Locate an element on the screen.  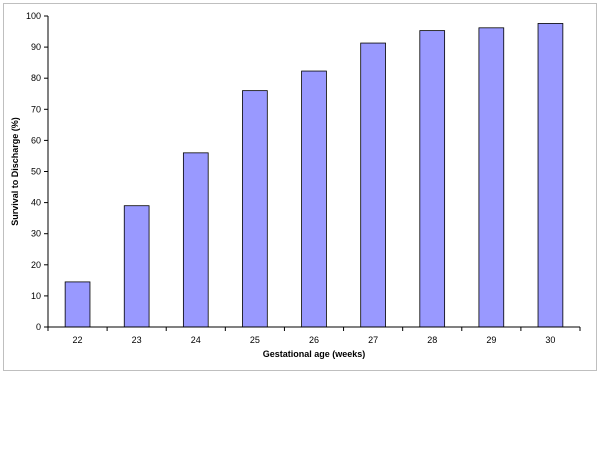
x-tick-label: 22 is located at coordinates (78, 340).